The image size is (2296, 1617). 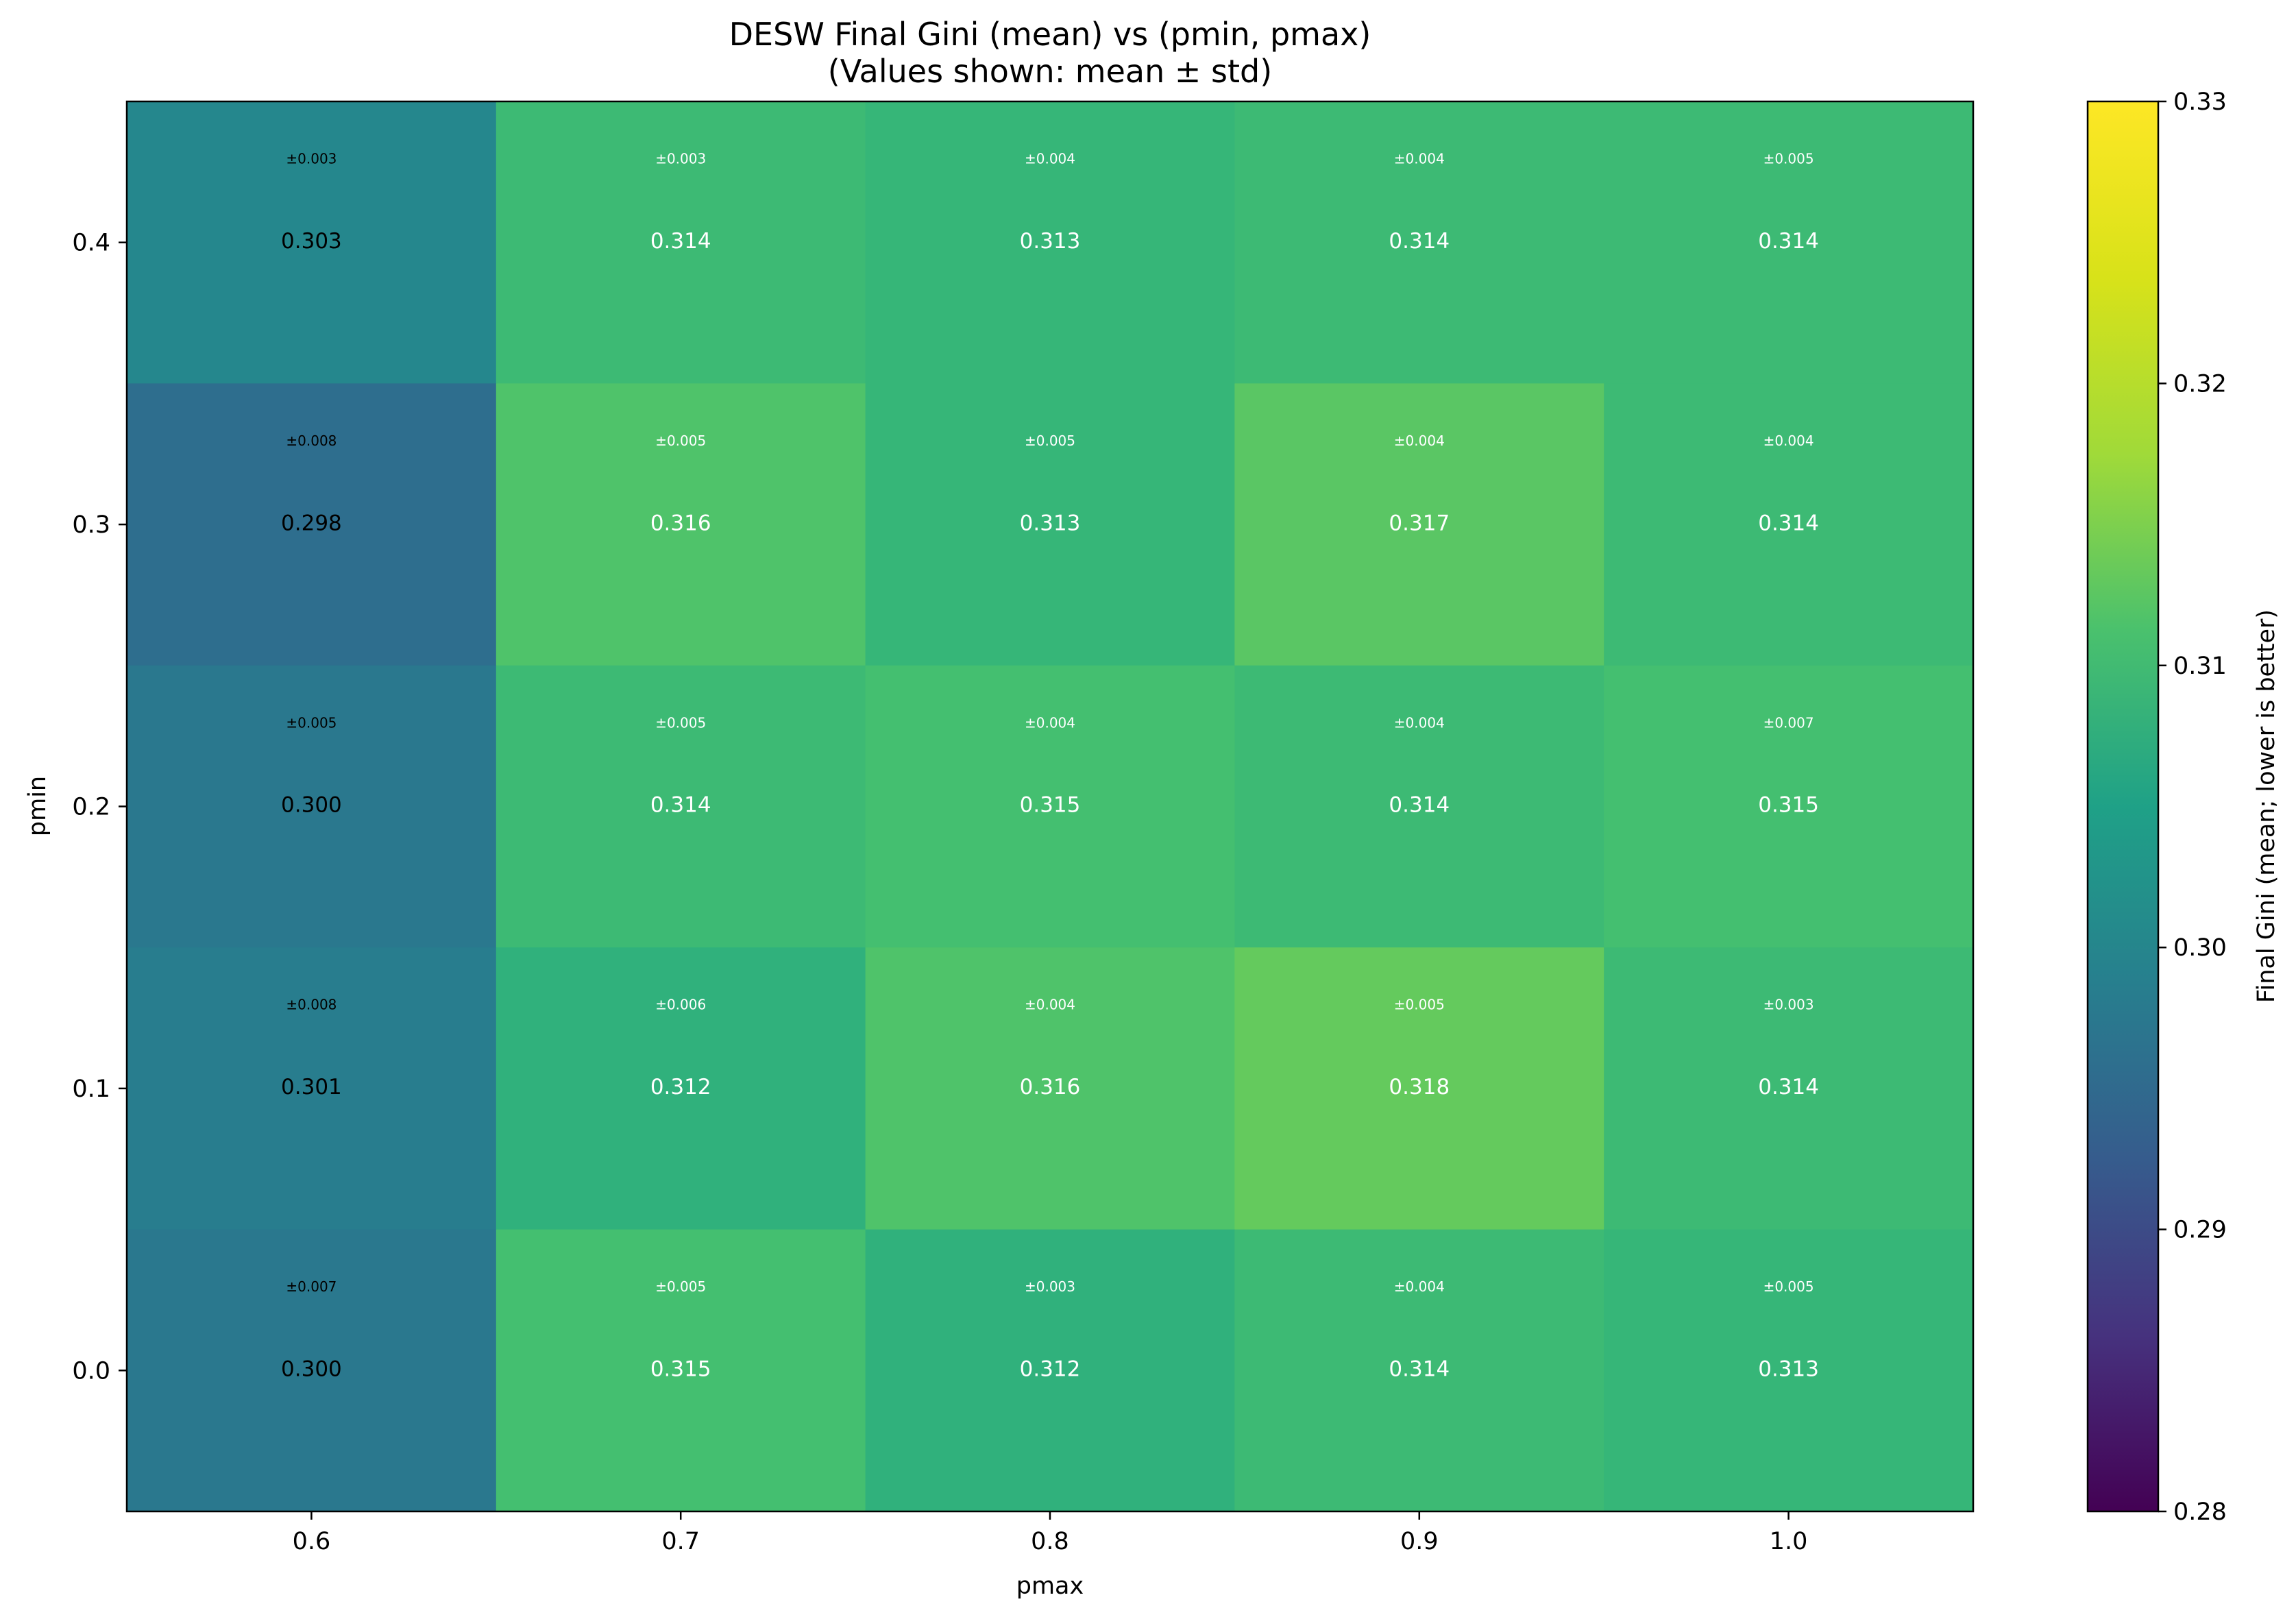 What do you see at coordinates (37, 806) in the screenshot?
I see `y-axis-label: pmin` at bounding box center [37, 806].